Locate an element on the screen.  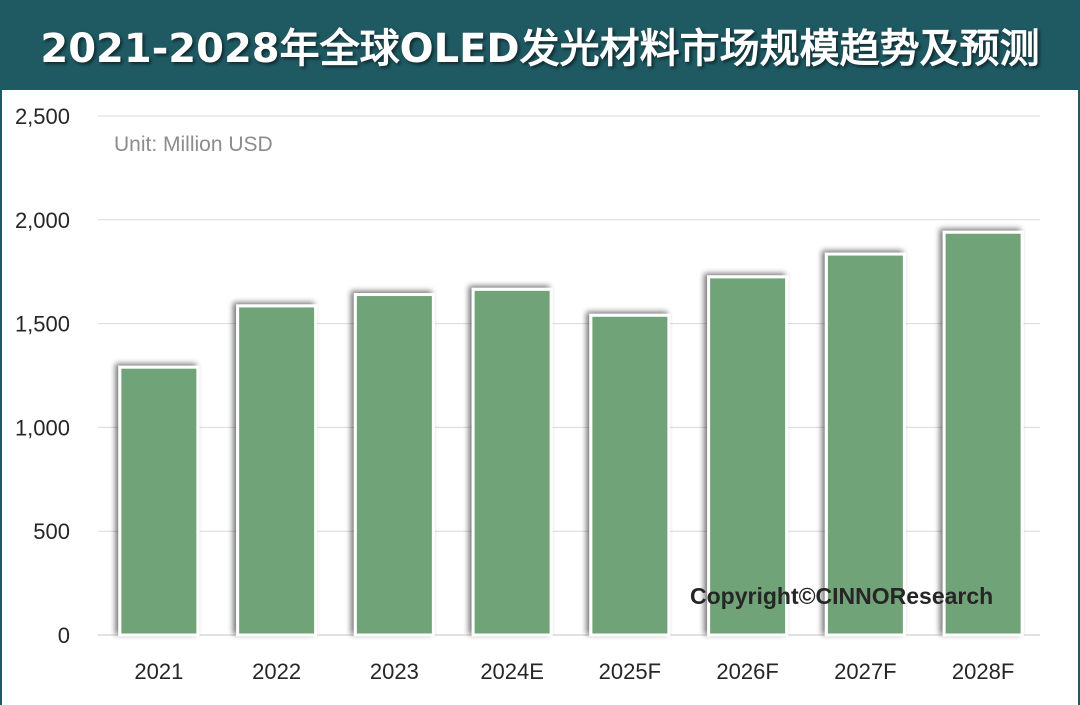
y-tick-label: 2,500 is located at coordinates (42, 116).